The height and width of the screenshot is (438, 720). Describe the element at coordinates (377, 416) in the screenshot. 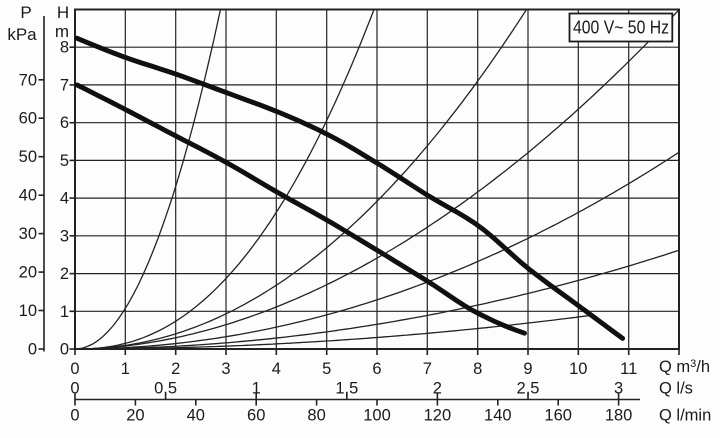

I see `svg-text: 100` at that location.